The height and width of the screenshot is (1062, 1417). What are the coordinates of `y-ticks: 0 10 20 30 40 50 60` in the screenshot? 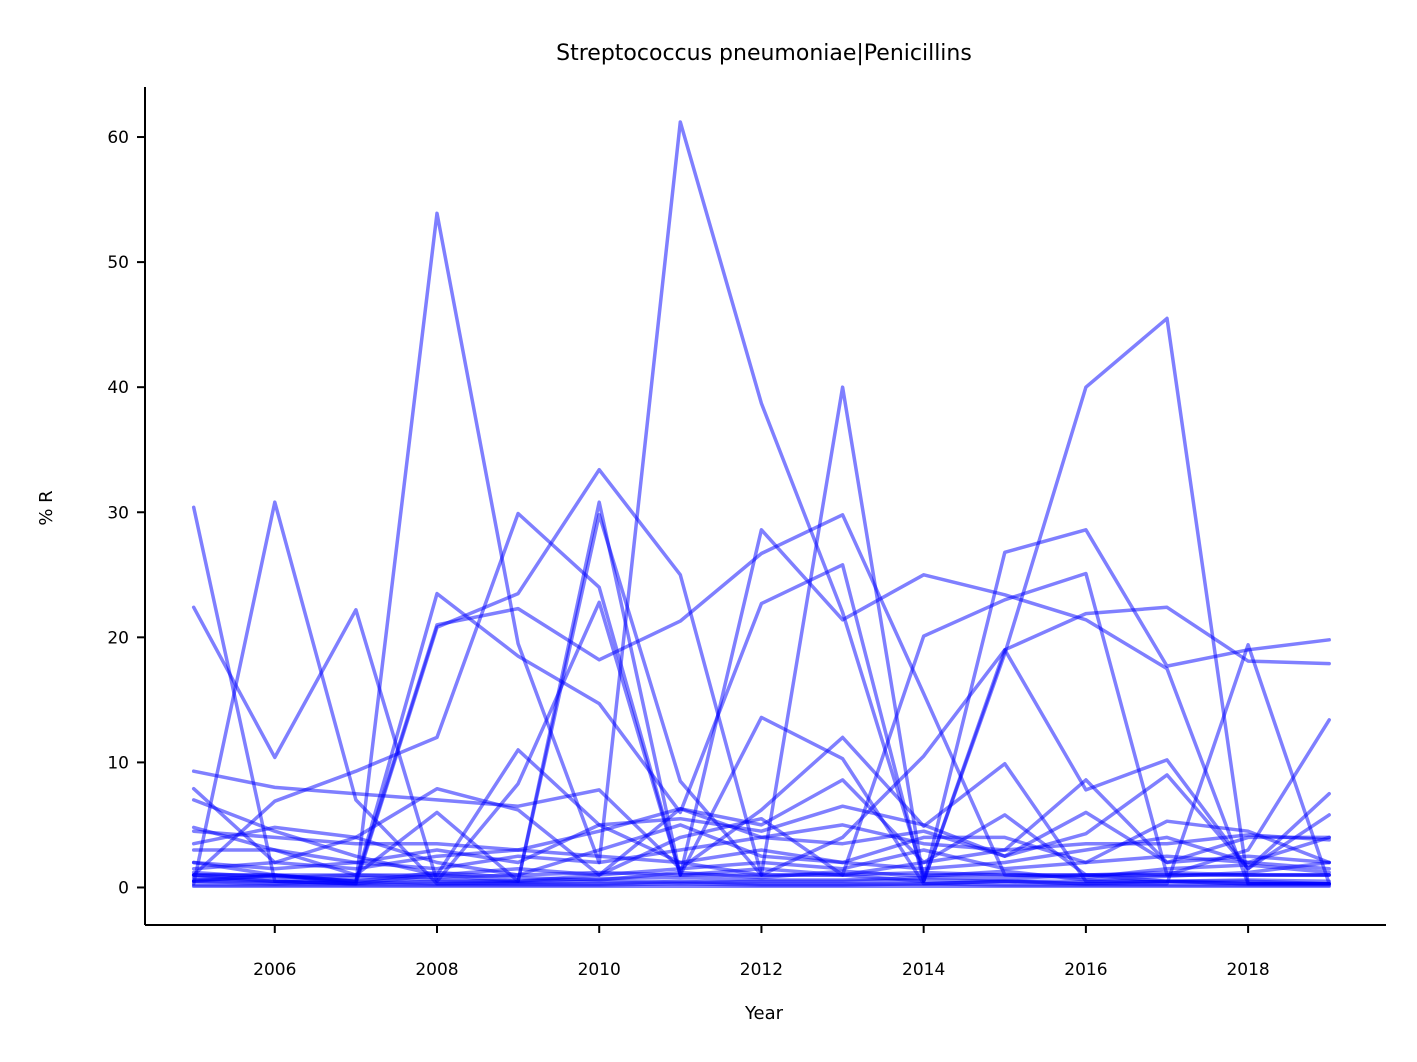 It's located at (126, 513).